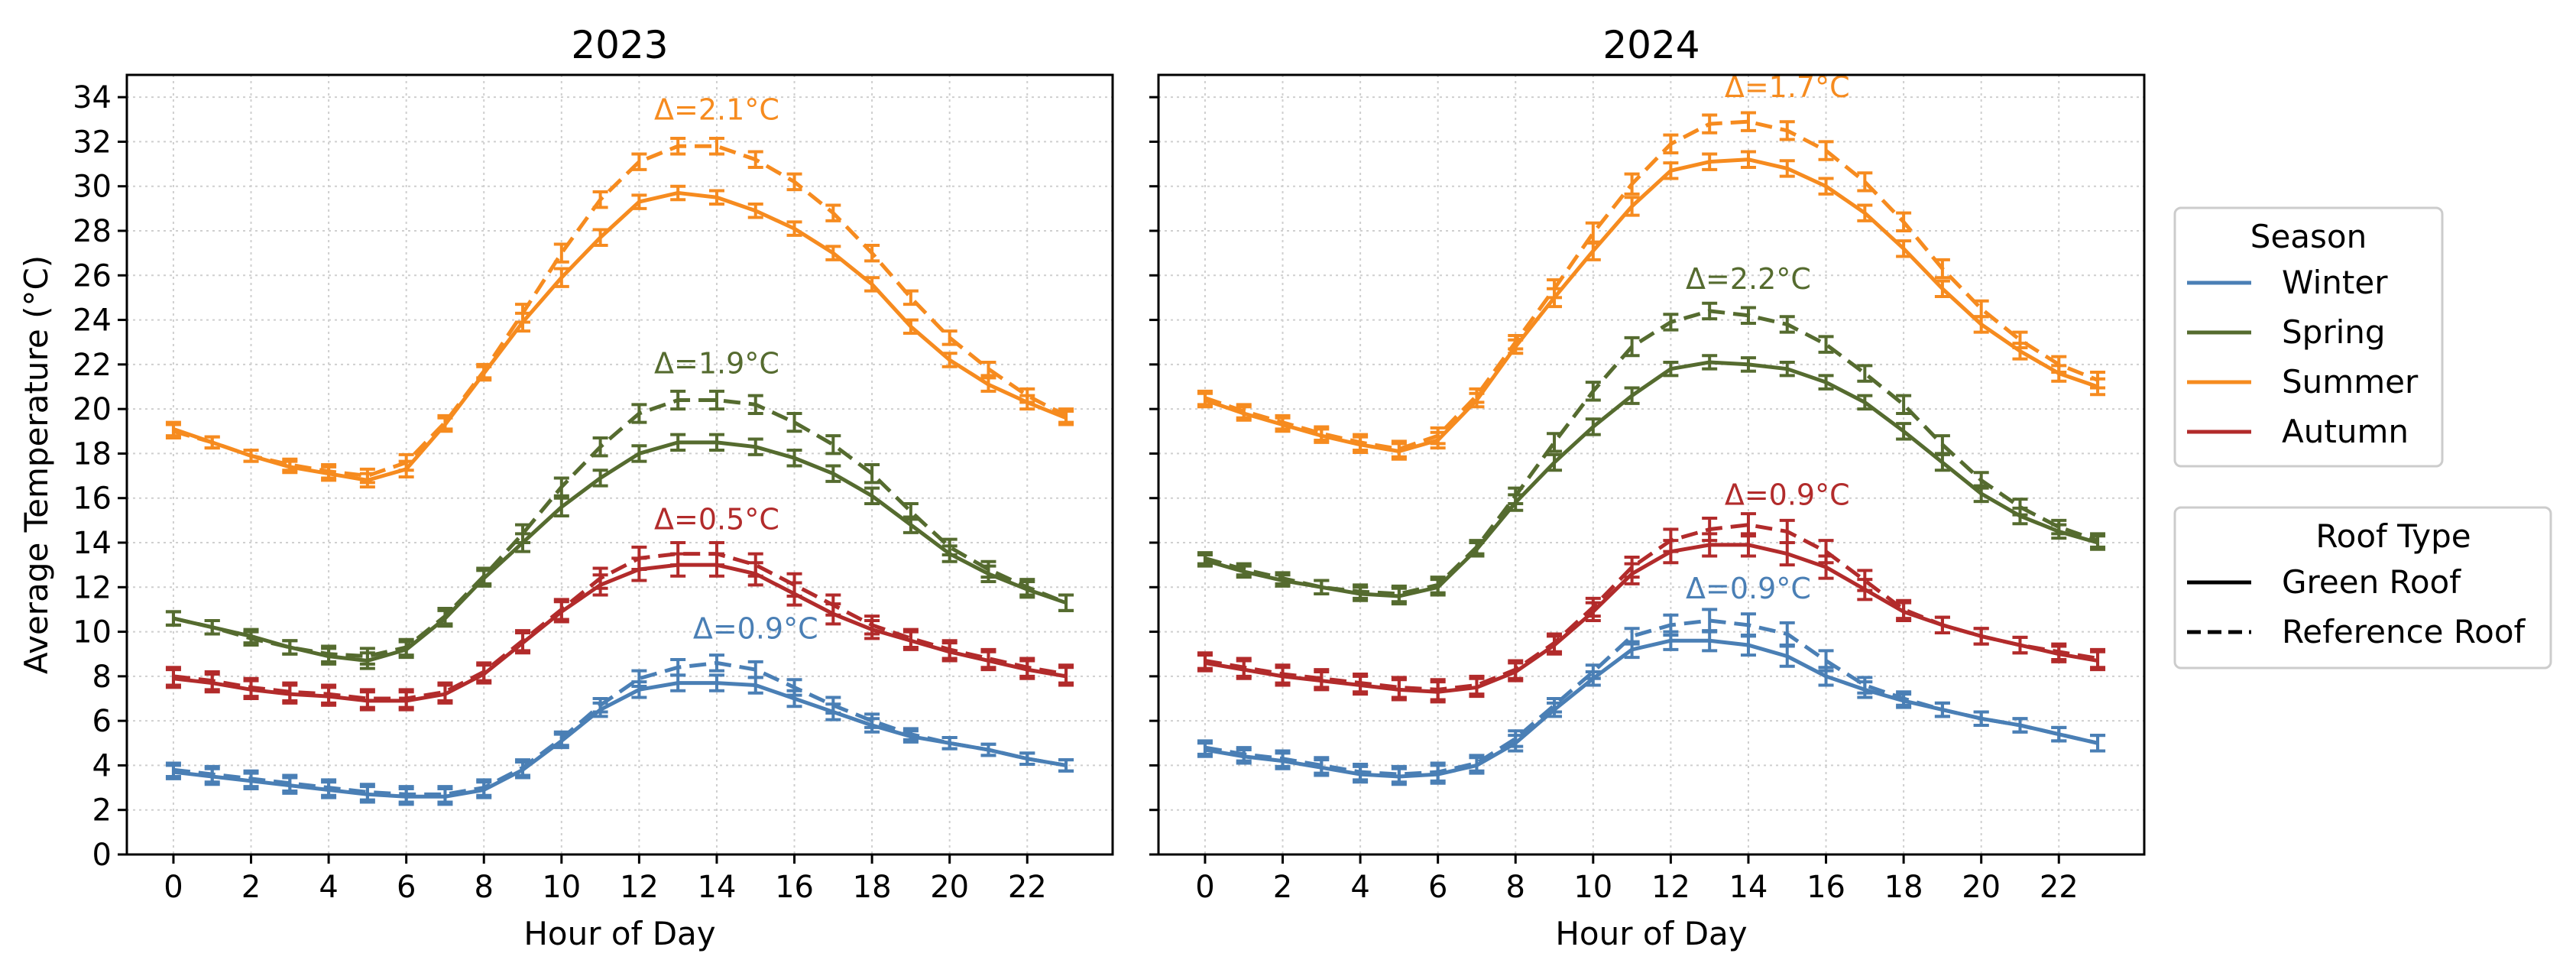 The height and width of the screenshot is (976, 2576). I want to click on y-tick-label: 8, so click(102, 678).